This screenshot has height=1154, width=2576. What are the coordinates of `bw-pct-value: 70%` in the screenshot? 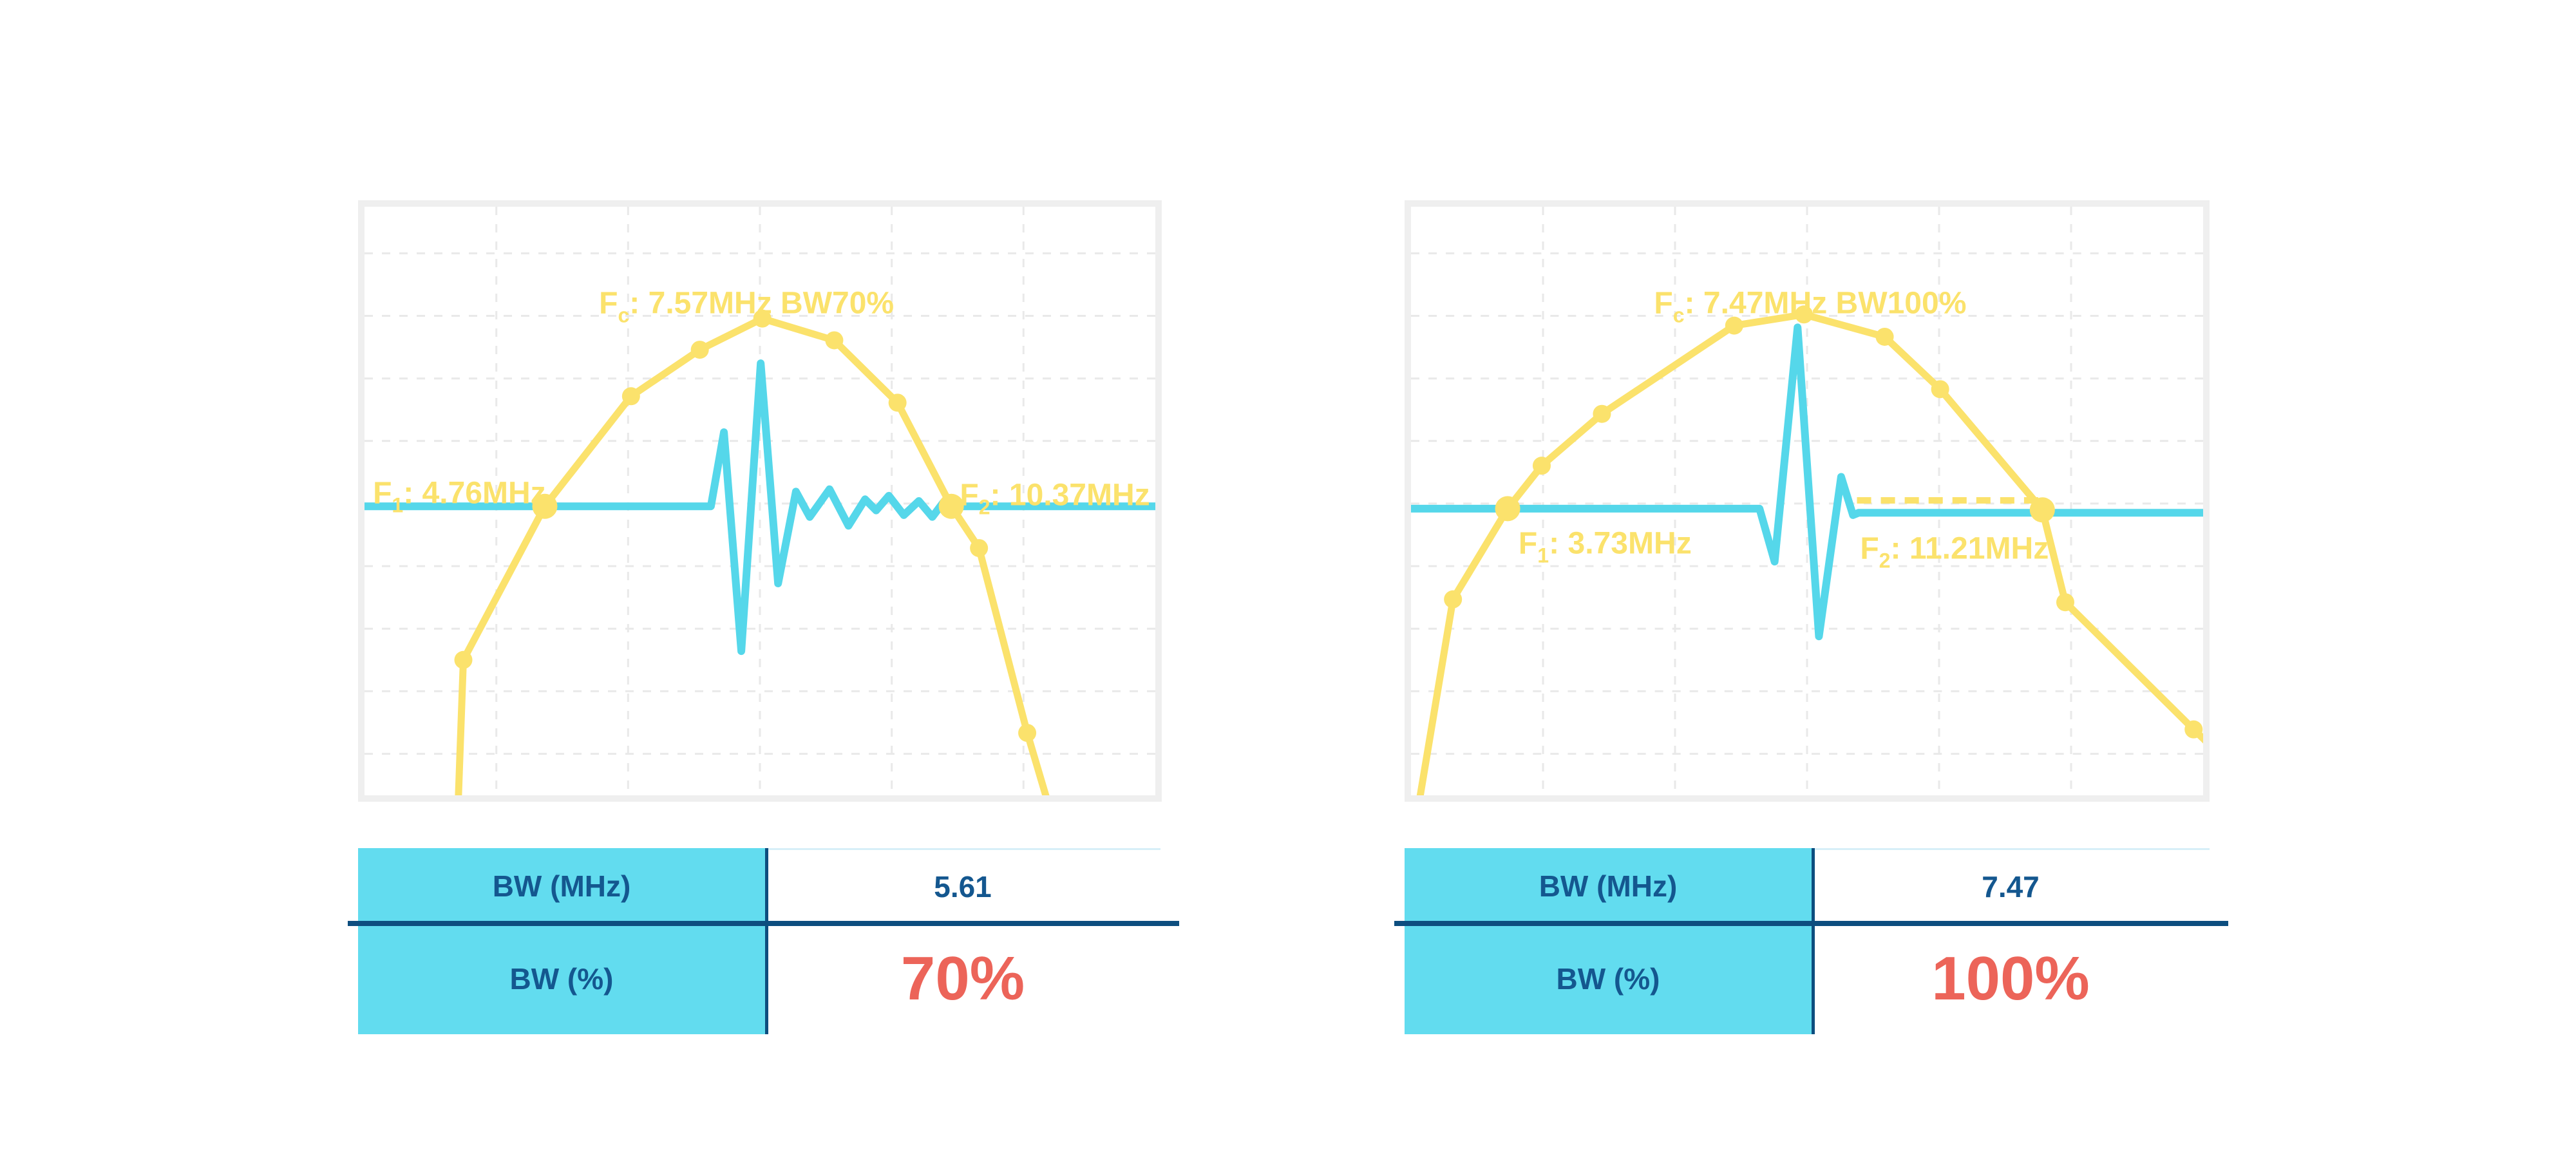 It's located at (963, 978).